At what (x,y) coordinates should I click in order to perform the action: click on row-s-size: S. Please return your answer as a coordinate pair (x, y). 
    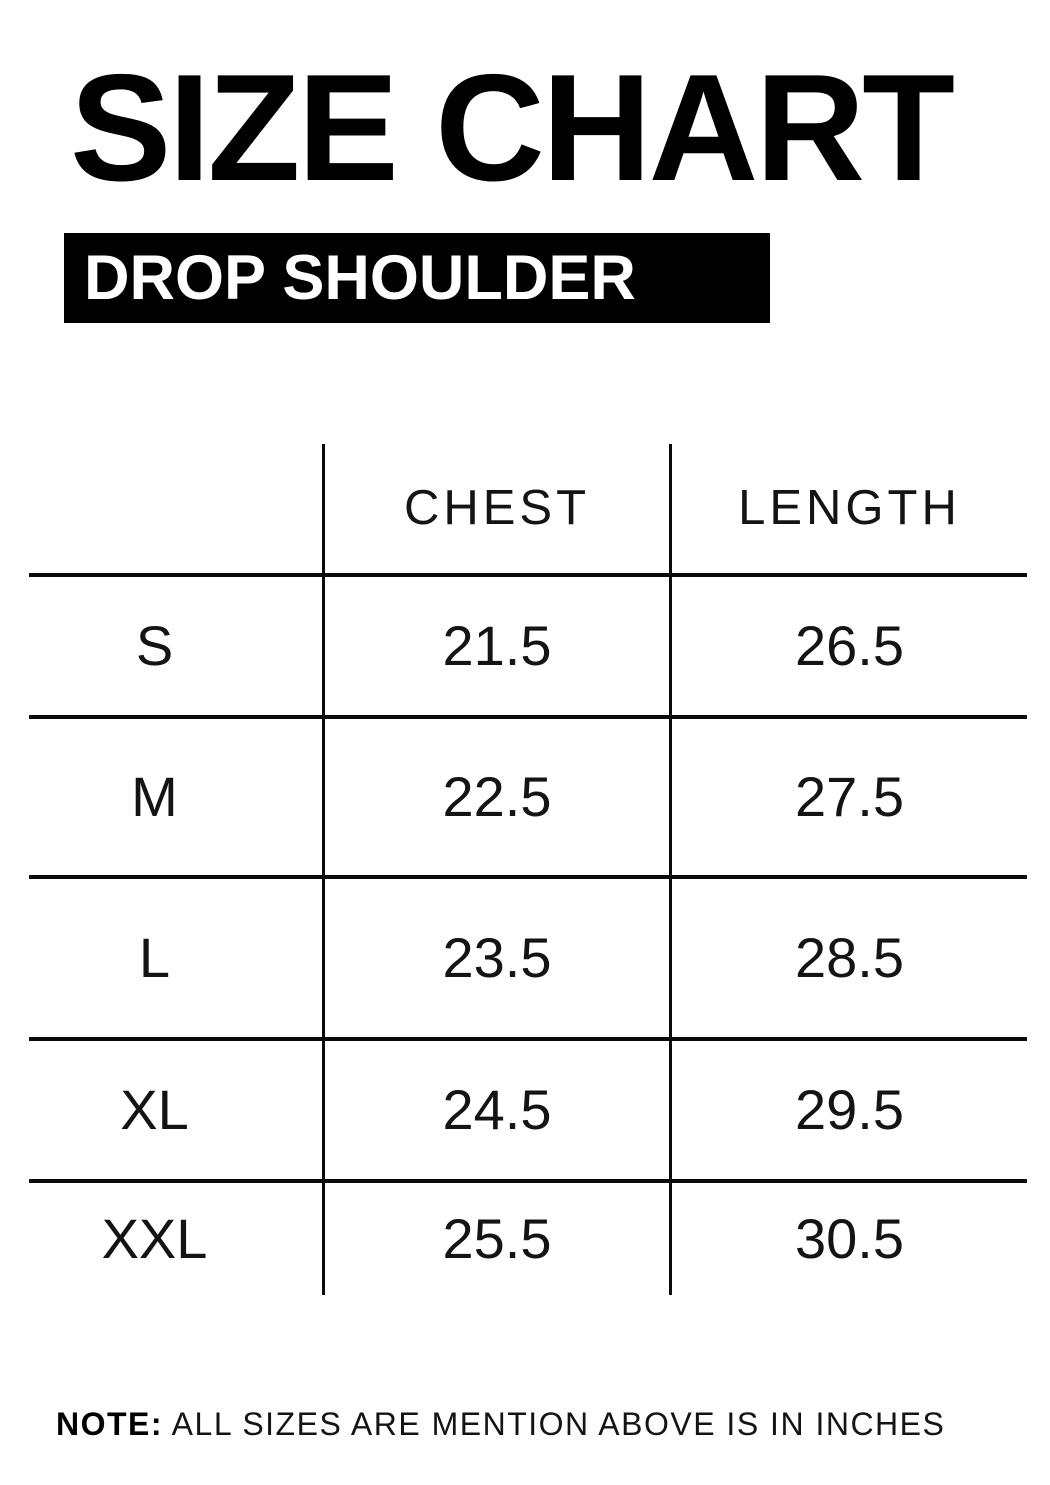
    Looking at the image, I should click on (175, 648).